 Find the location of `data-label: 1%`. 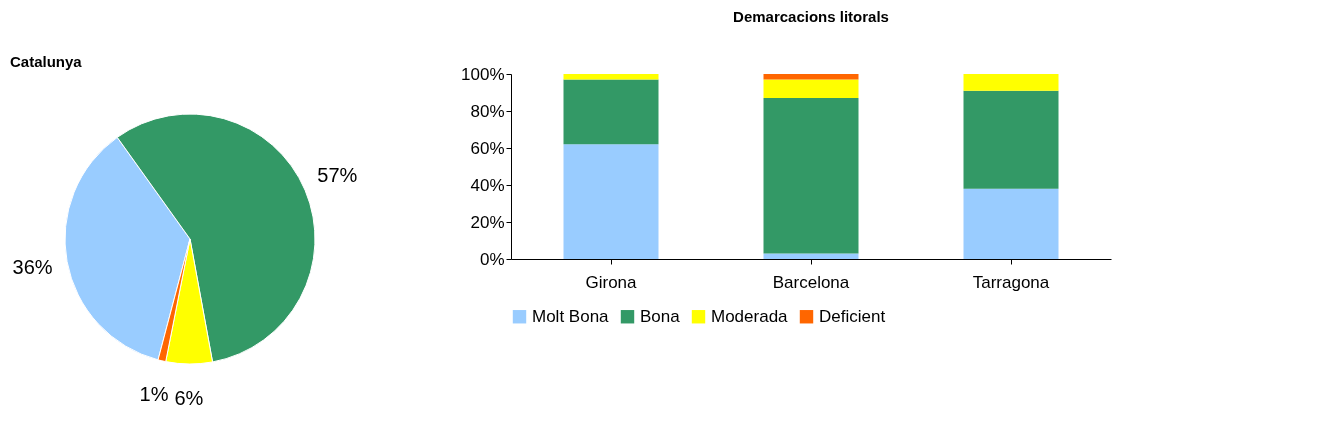

data-label: 1% is located at coordinates (154, 393).